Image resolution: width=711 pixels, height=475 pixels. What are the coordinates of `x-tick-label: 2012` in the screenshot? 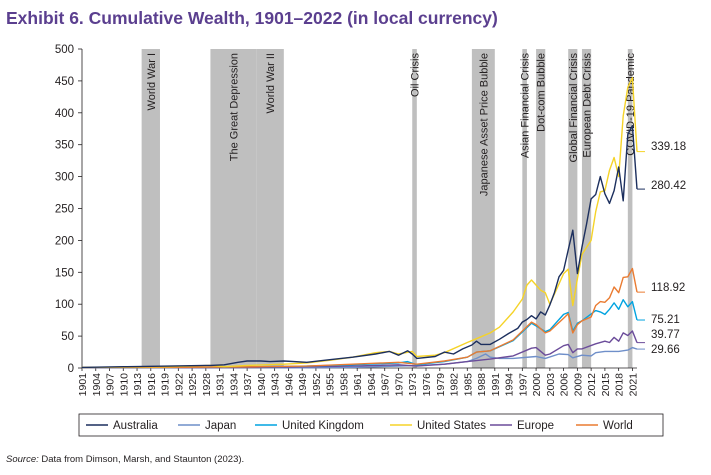 It's located at (592, 385).